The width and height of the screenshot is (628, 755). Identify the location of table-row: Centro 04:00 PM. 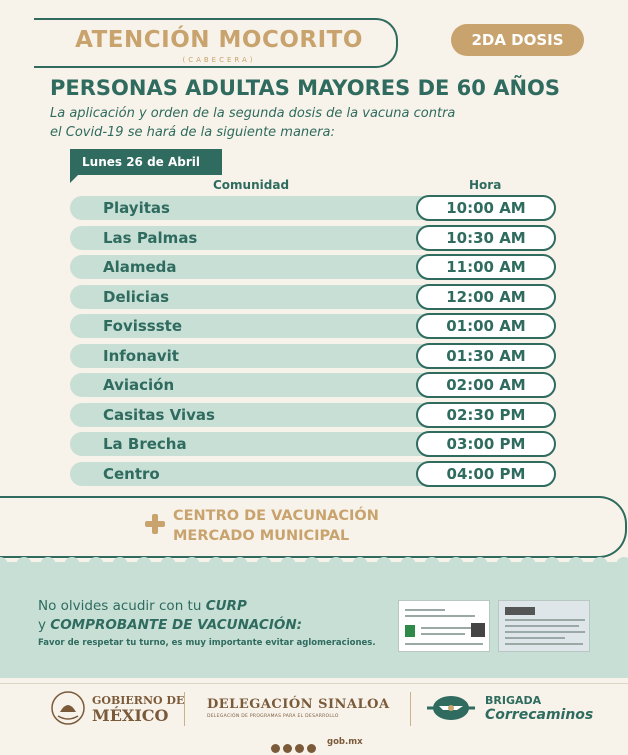
(313, 475).